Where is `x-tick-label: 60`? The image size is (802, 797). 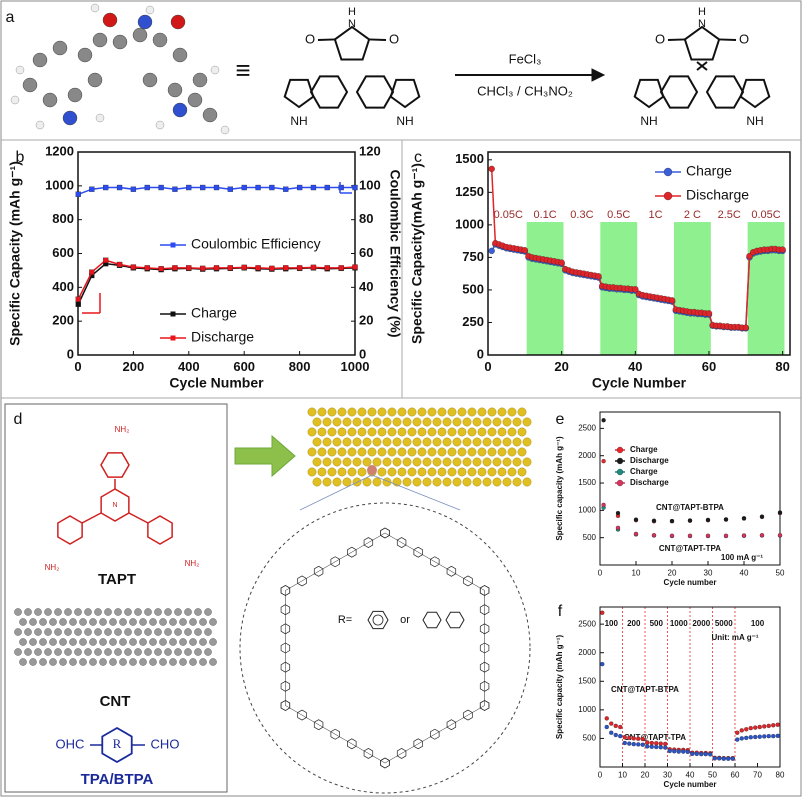 x-tick-label: 60 is located at coordinates (709, 366).